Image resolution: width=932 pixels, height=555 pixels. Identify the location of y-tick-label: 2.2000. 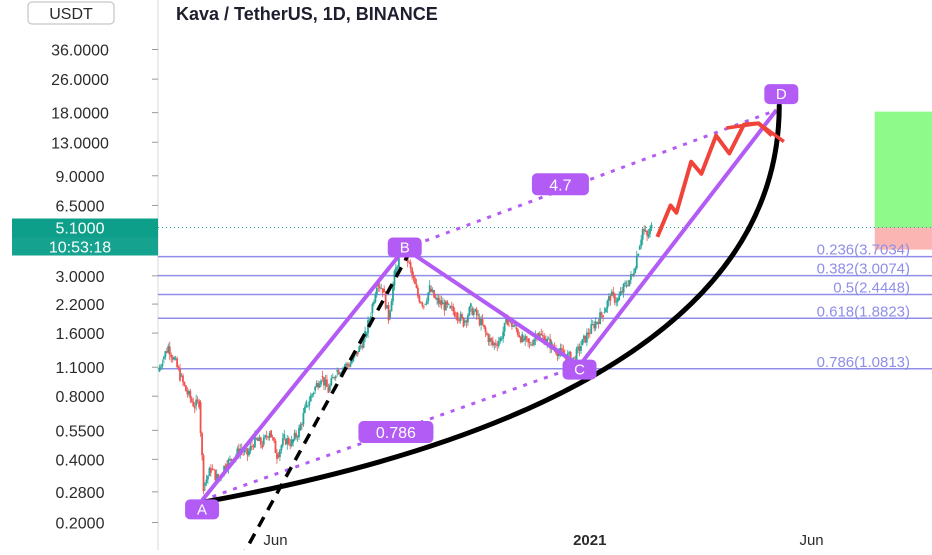
(80, 305).